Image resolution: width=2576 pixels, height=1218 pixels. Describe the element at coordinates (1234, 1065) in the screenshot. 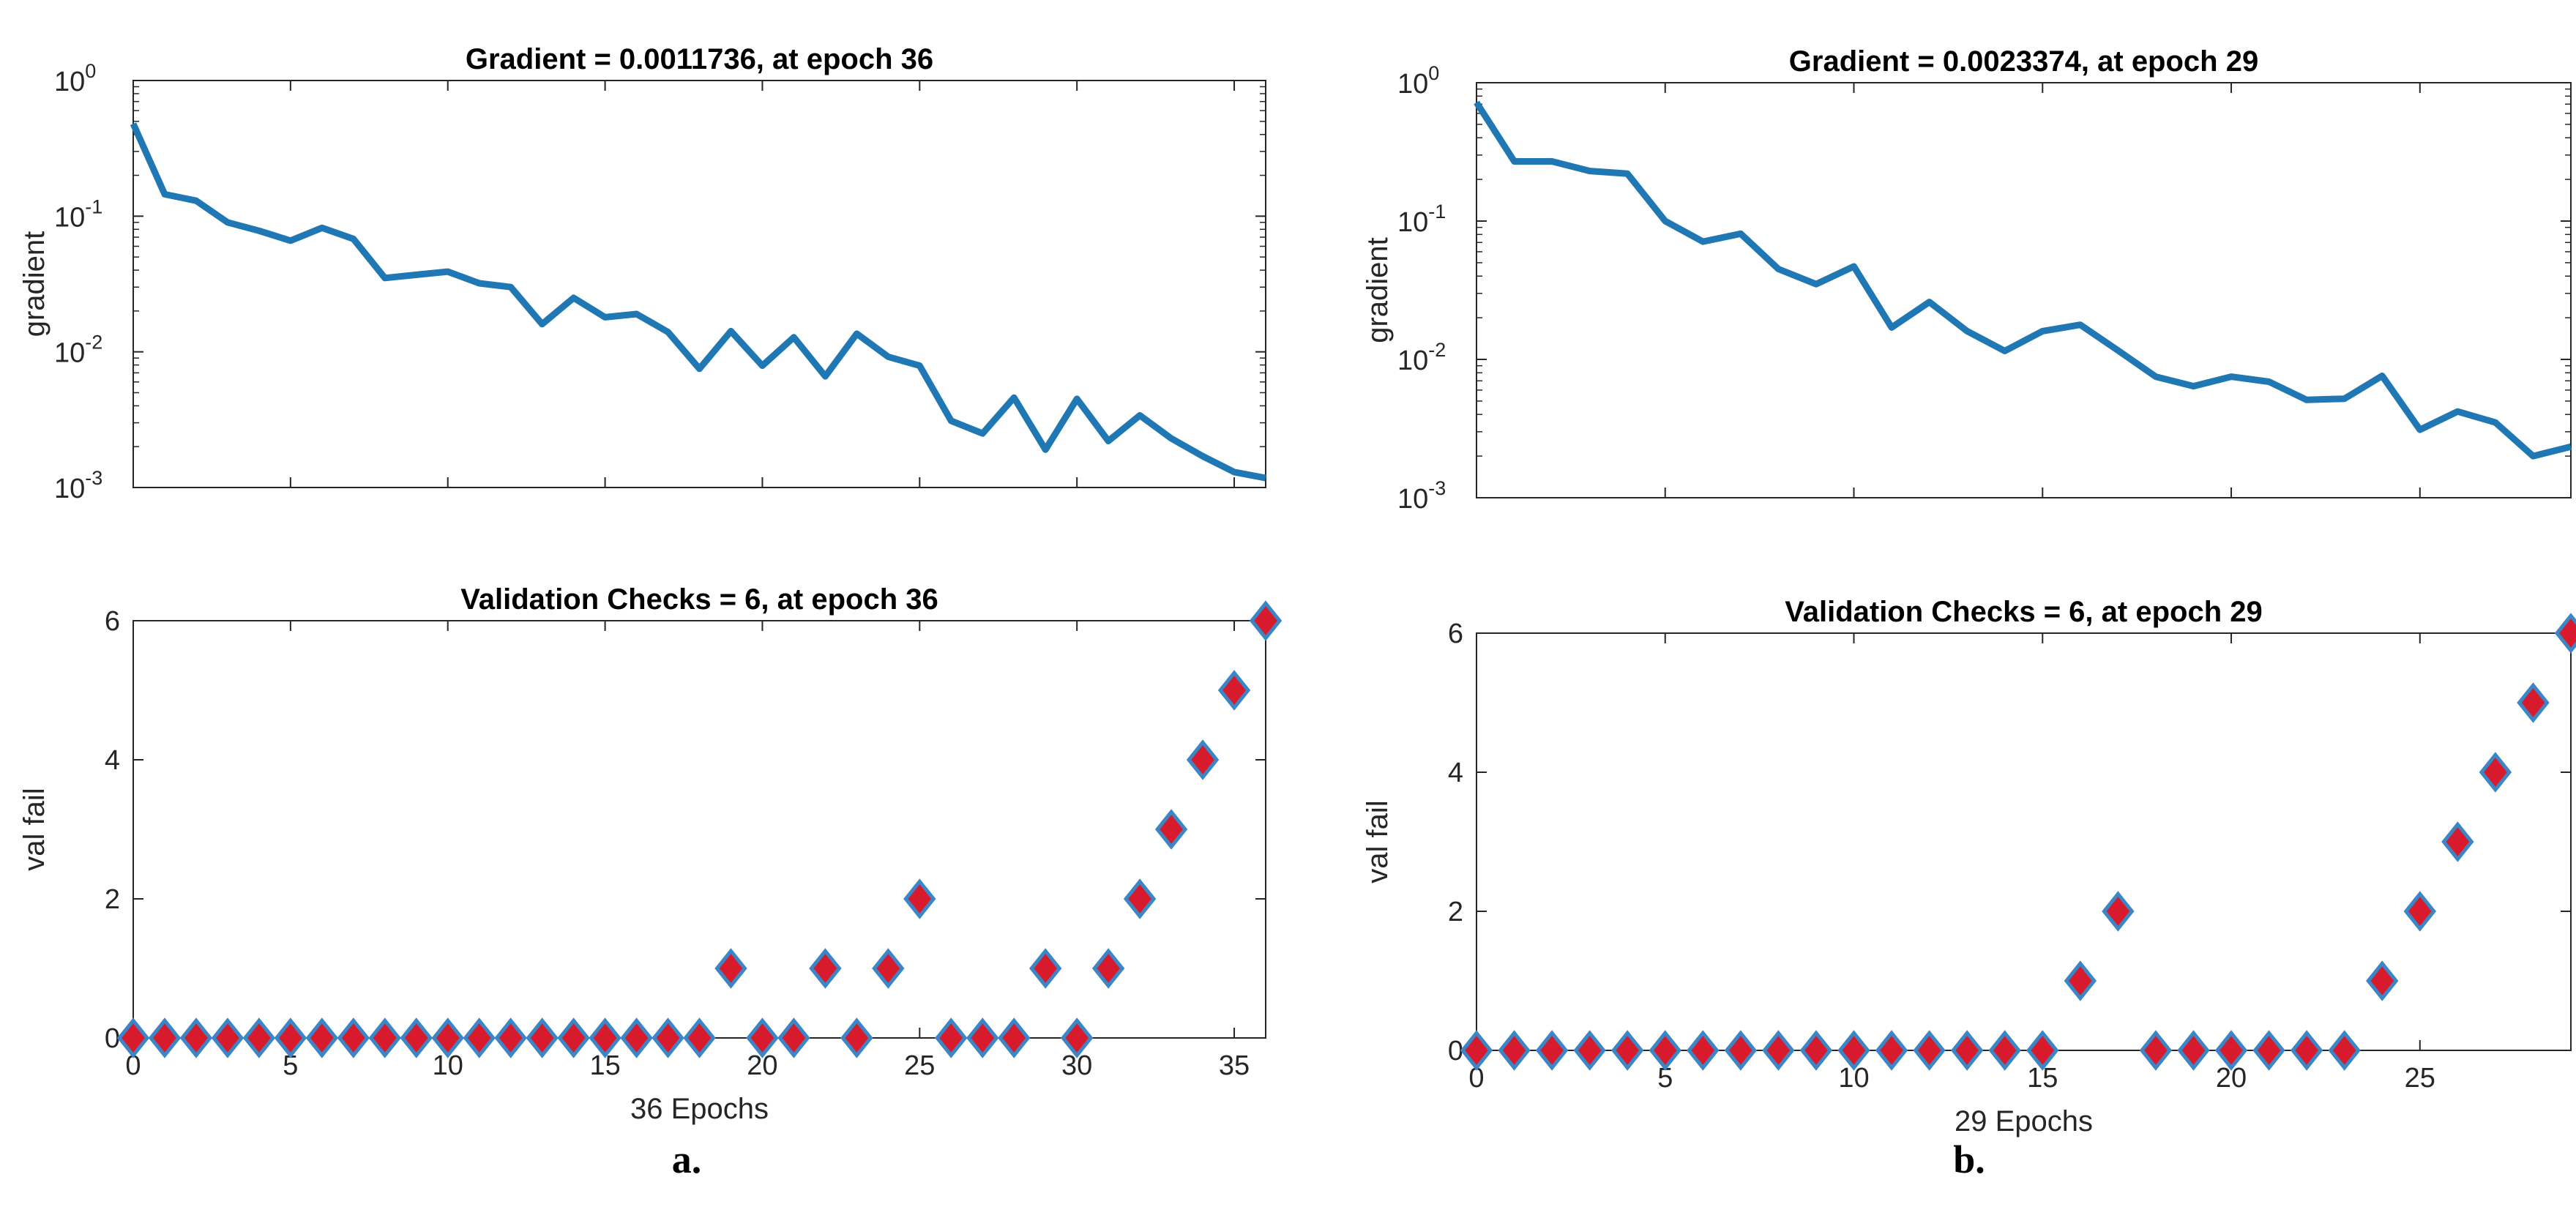

I see `x-tick-label: 35` at that location.